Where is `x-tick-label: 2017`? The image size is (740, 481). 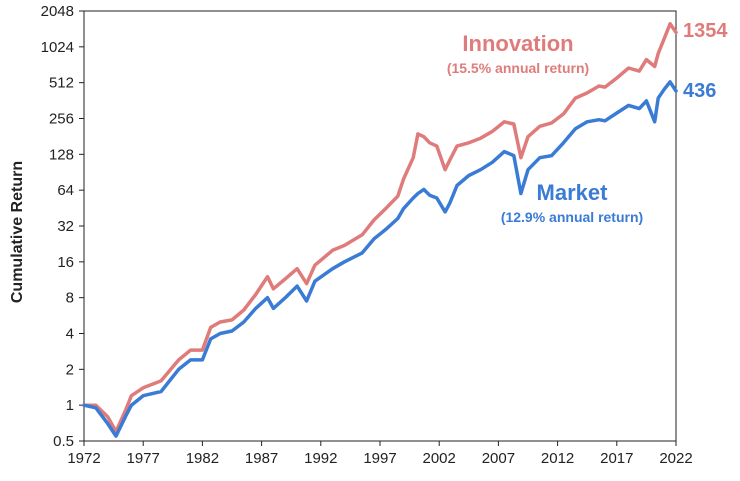
x-tick-label: 2017 is located at coordinates (616, 458).